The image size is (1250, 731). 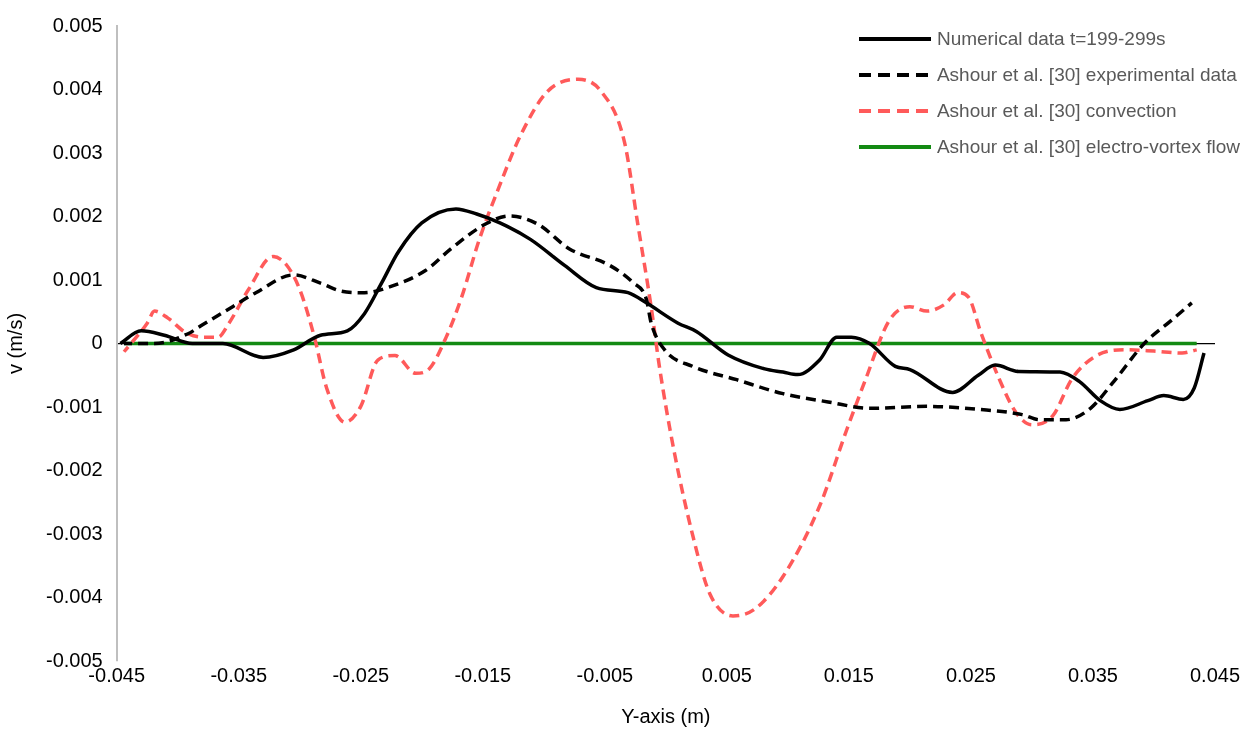 What do you see at coordinates (666, 715) in the screenshot?
I see `x-axis-title: Y-axis (m)` at bounding box center [666, 715].